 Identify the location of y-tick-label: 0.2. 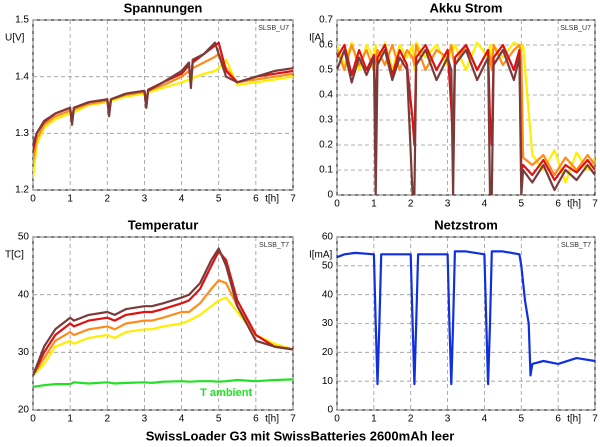
(326, 145).